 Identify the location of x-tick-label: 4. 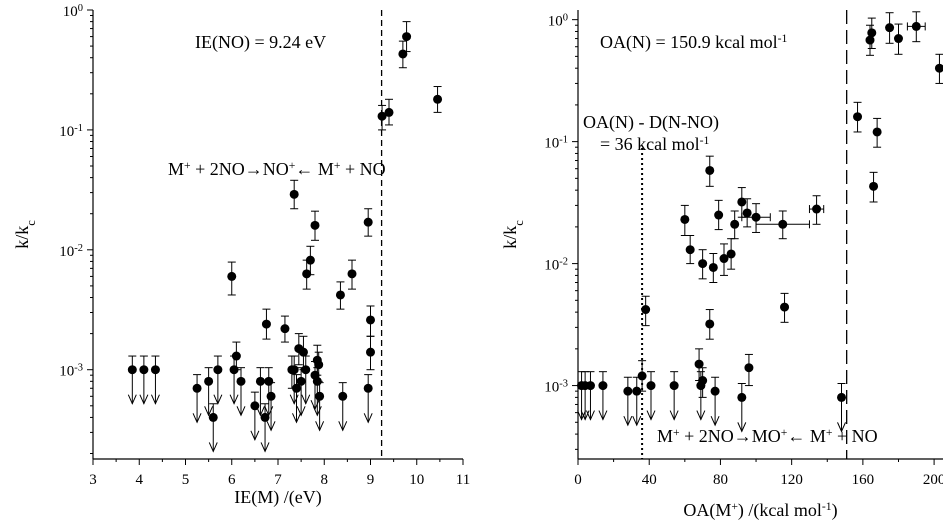
(140, 480).